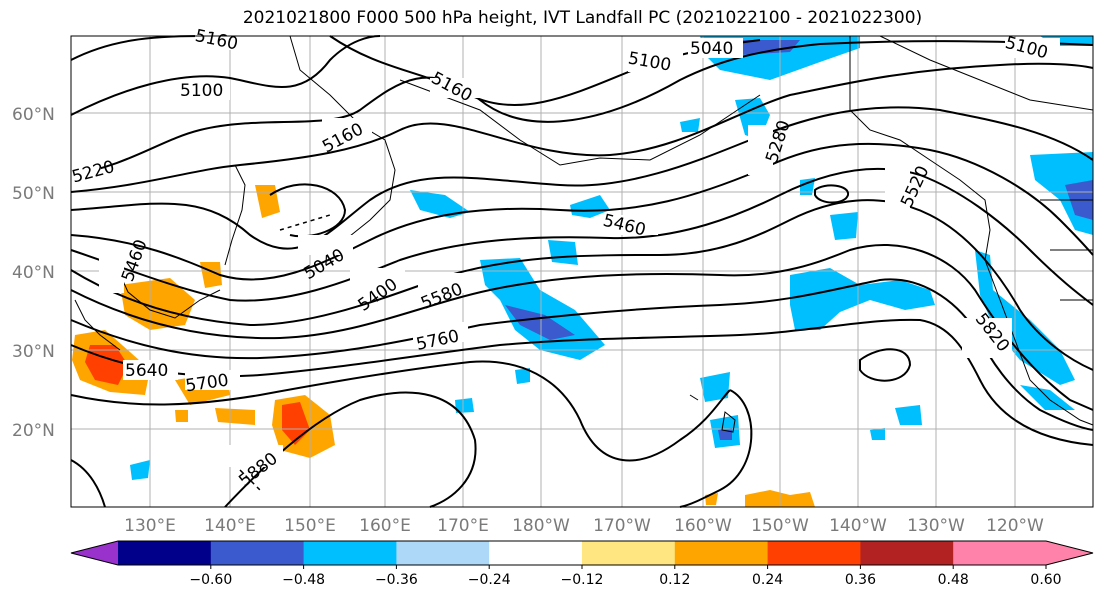 Image resolution: width=1105 pixels, height=601 pixels. Describe the element at coordinates (541, 526) in the screenshot. I see `lon-label: 180°W` at that location.